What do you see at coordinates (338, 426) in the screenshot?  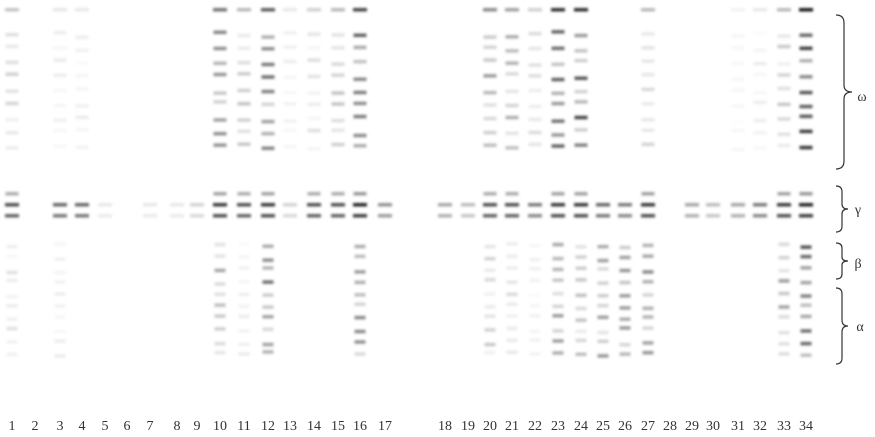 I see `lane-label: 15` at bounding box center [338, 426].